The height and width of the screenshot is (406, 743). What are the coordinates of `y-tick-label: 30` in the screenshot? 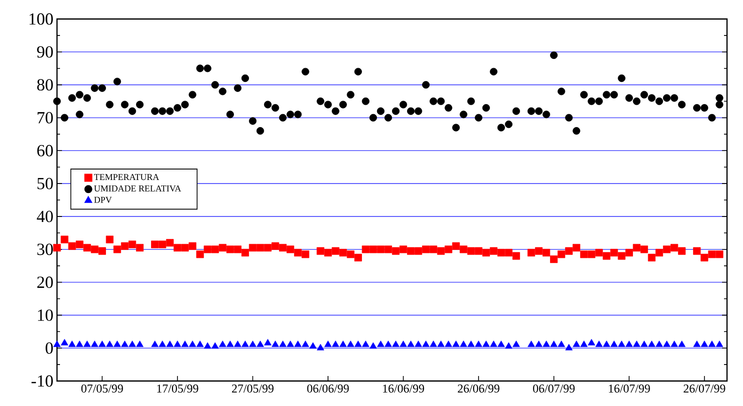 It's located at (45, 250).